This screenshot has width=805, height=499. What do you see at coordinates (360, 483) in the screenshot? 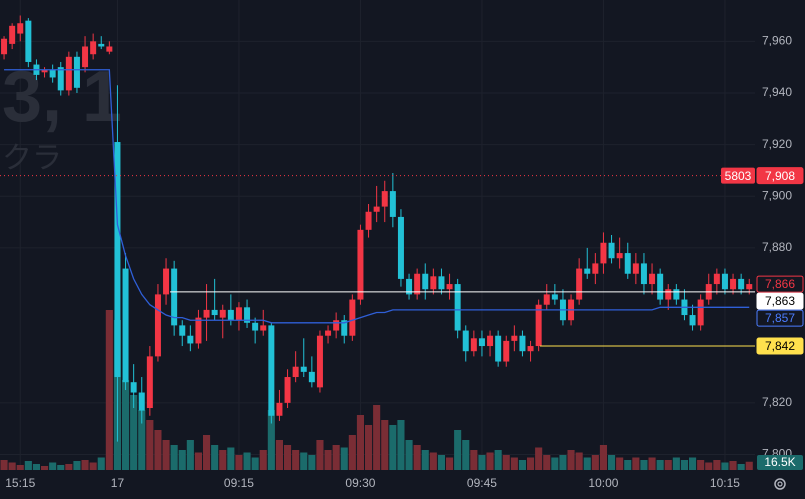
I see `x-tick-label: 09:30` at bounding box center [360, 483].